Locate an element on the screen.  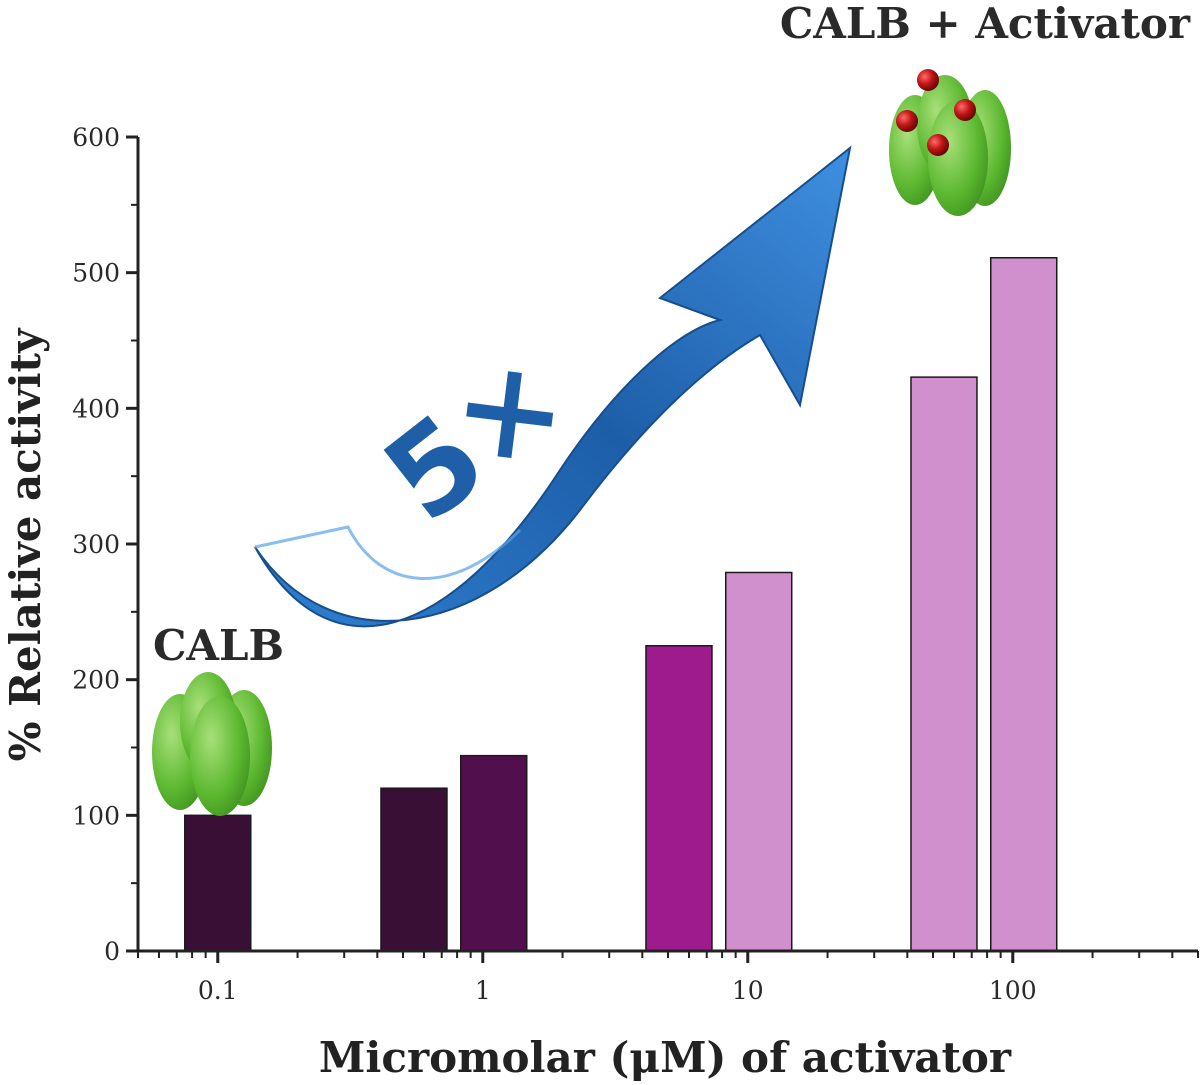
y-axis-ticks: 0 100 200 300 400 500 600 is located at coordinates (105, 544).